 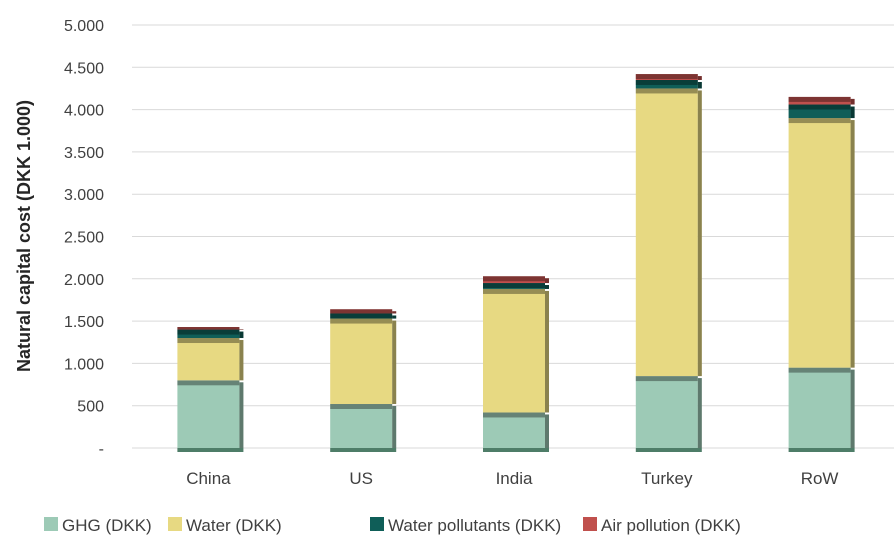 I want to click on bar-group-china, so click(x=210, y=389).